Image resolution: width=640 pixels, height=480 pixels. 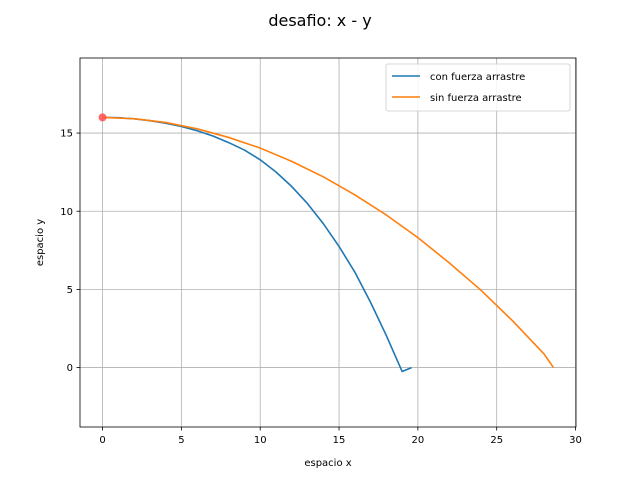 I want to click on x-tick-label: 20, so click(x=417, y=440).